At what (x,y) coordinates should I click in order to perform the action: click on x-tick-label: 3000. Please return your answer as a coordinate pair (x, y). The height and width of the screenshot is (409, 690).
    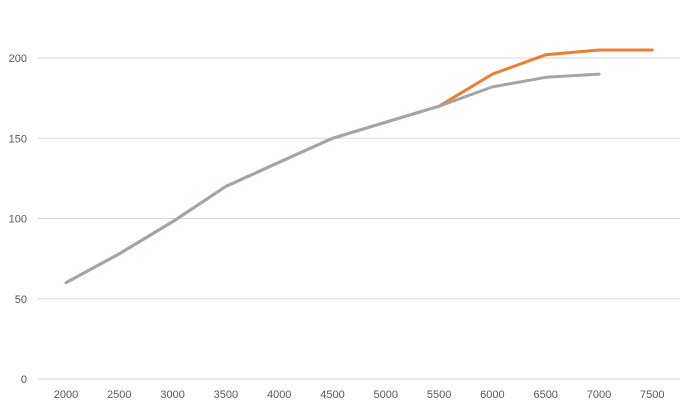
    Looking at the image, I should click on (172, 395).